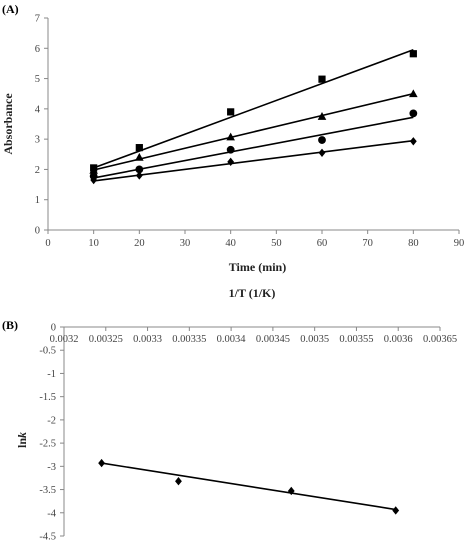 The image size is (469, 550). I want to click on x-tick-label: 70, so click(367, 243).